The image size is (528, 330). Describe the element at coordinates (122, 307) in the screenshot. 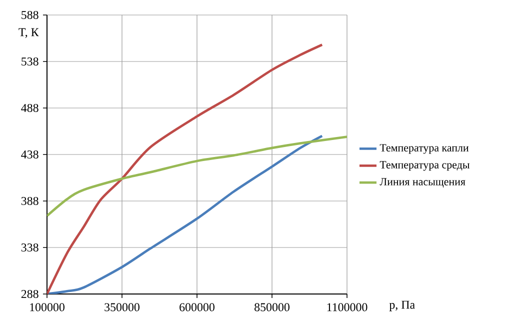

I see `x-tick-label: 350000` at that location.